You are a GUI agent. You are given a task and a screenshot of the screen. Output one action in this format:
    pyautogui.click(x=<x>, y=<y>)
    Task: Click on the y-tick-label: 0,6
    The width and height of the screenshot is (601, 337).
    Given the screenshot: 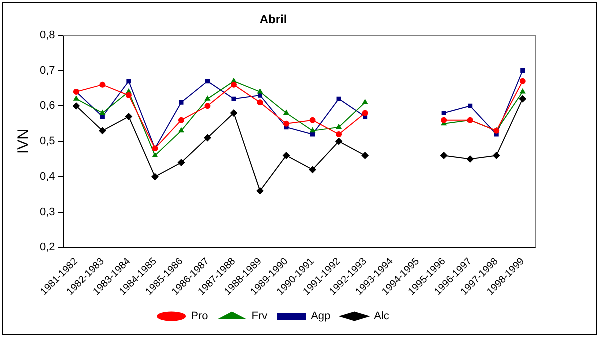 What is the action you would take?
    pyautogui.click(x=48, y=106)
    